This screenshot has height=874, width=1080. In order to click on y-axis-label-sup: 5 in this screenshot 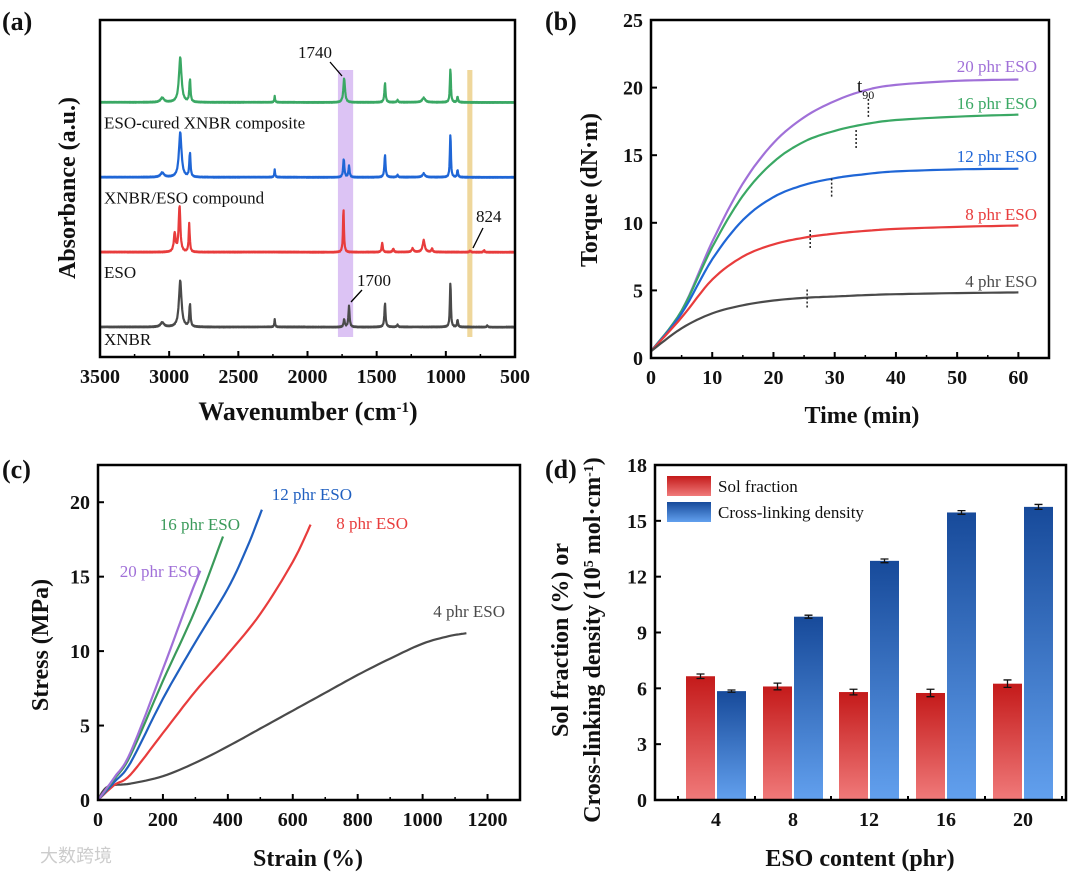, I will do `click(589, 563)`.